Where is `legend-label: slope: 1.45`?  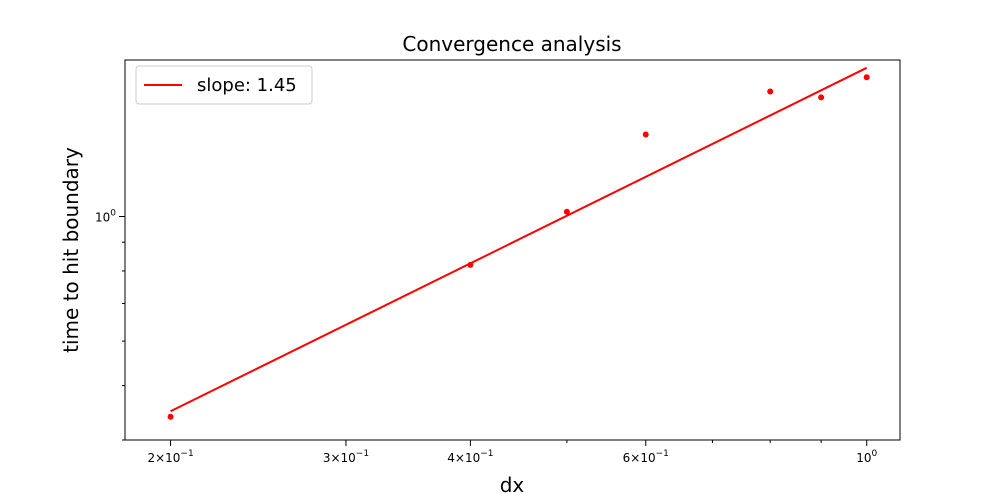 legend-label: slope: 1.45 is located at coordinates (247, 85).